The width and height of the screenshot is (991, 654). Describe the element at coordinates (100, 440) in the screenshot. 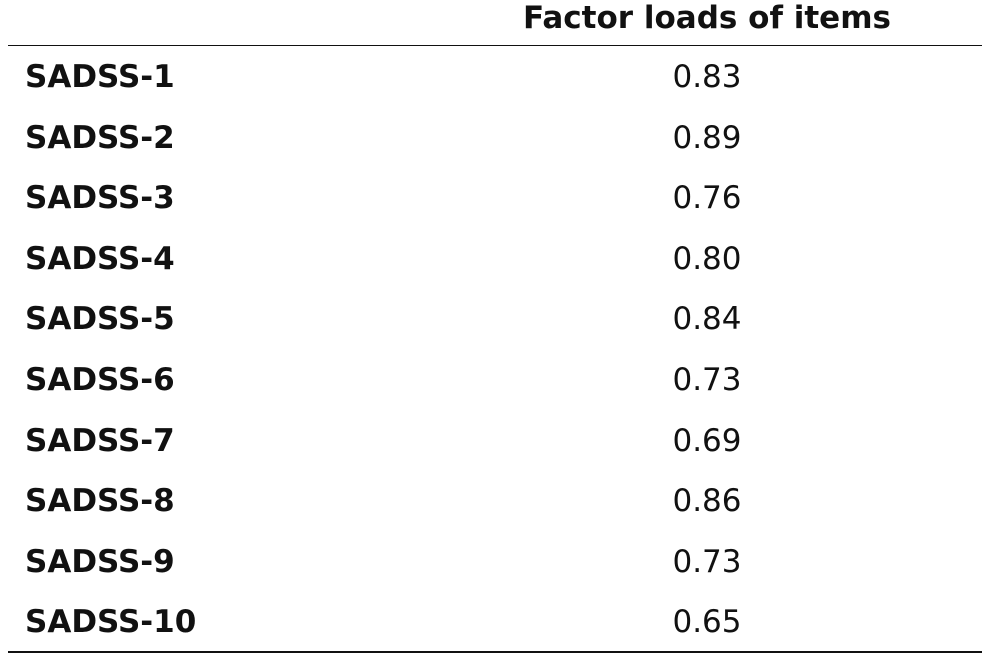

I see `row-label: SADSS-7` at that location.